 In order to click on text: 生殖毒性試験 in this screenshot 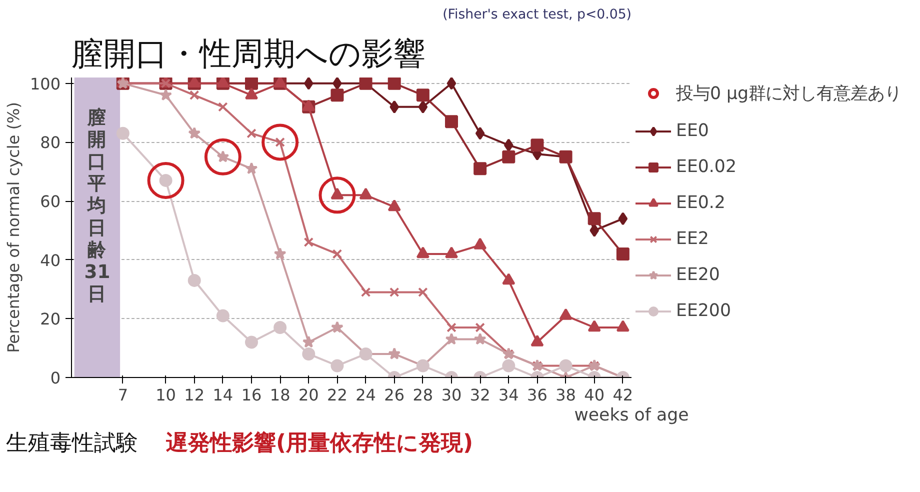, I will do `click(72, 443)`.